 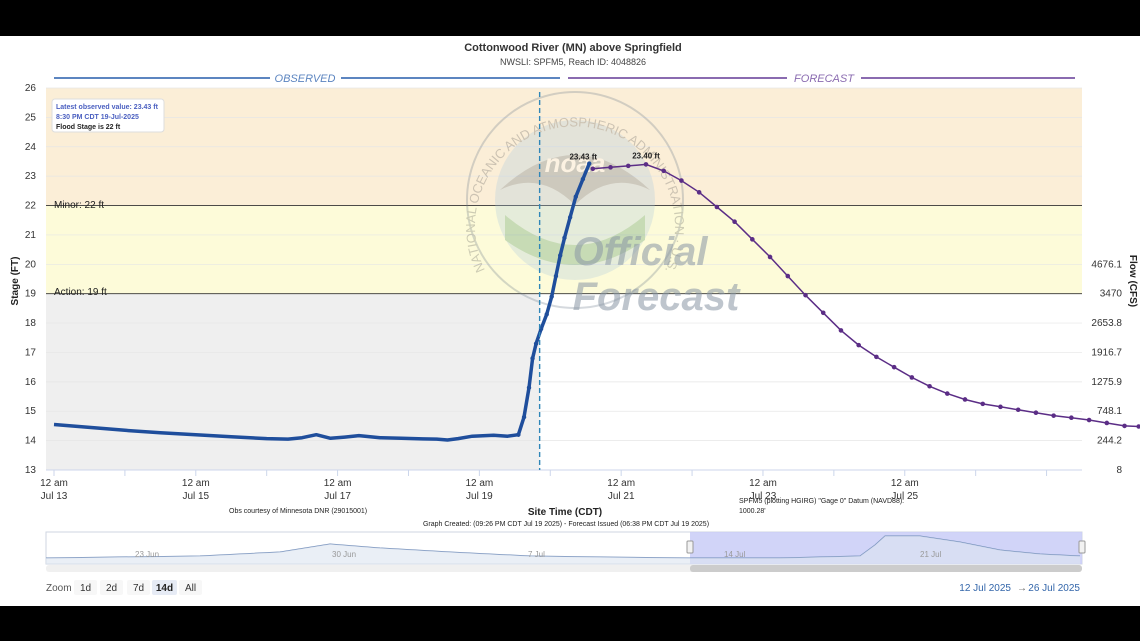 What do you see at coordinates (108, 115) in the screenshot?
I see `latest-value-box-bg` at bounding box center [108, 115].